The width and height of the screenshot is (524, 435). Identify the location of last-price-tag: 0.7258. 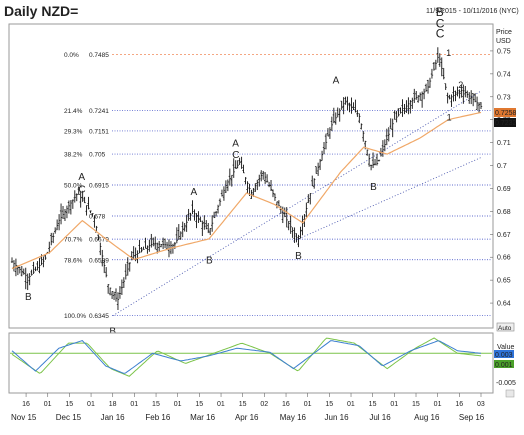
(505, 112).